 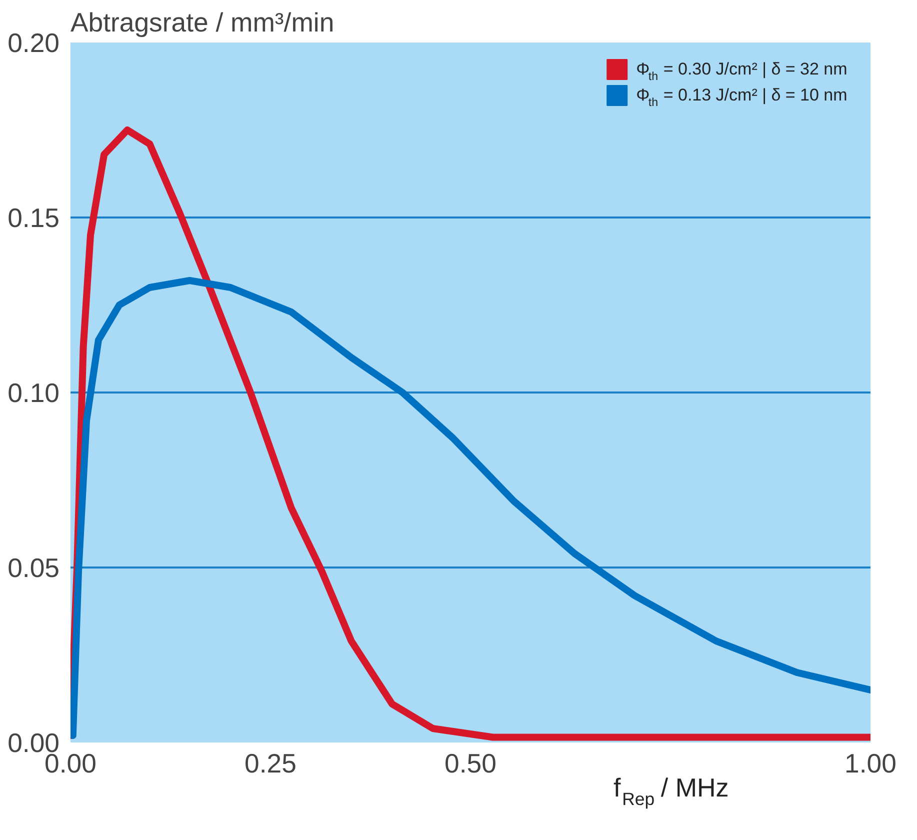 I want to click on y-tick-label: 0.20, so click(x=34, y=43).